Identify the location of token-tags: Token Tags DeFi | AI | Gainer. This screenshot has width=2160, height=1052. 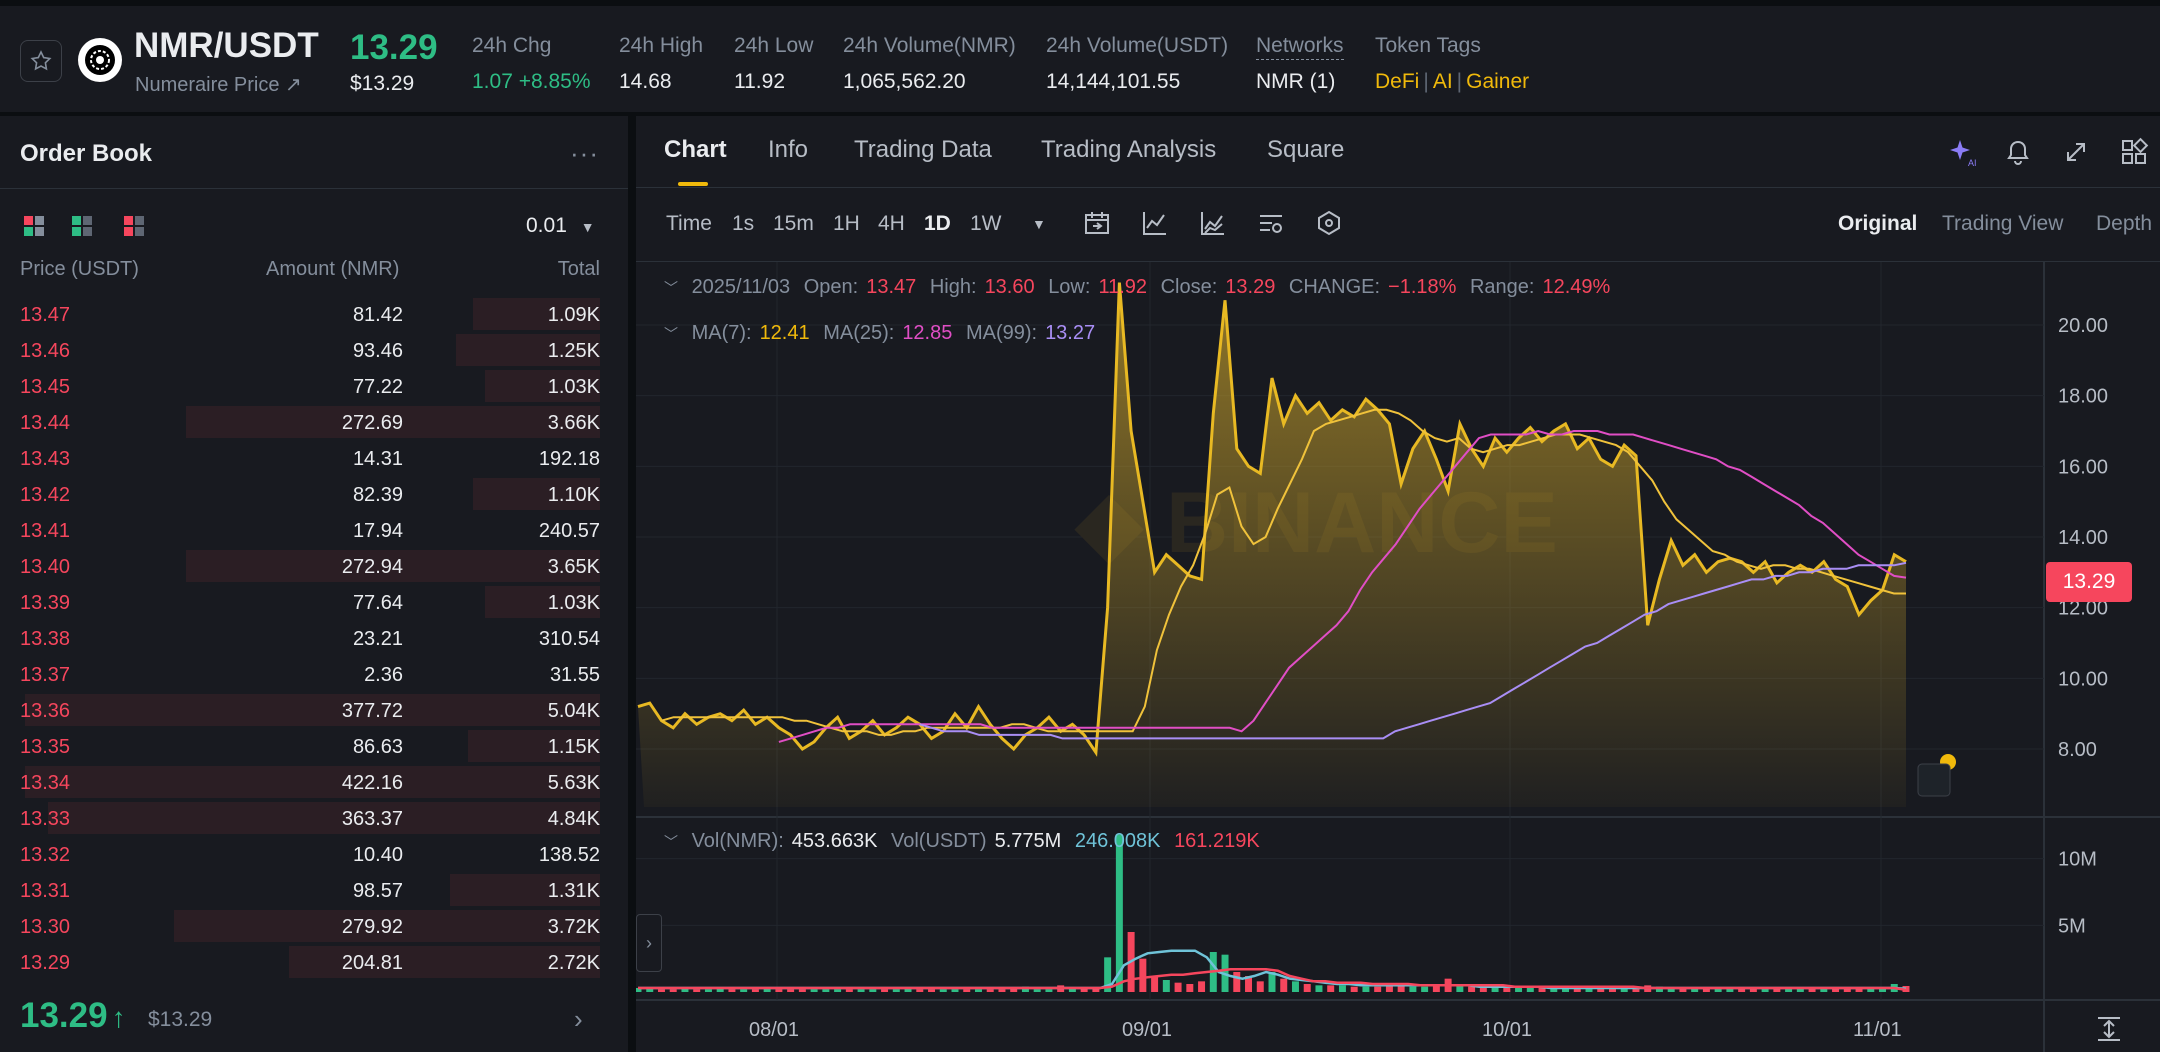
(1452, 63).